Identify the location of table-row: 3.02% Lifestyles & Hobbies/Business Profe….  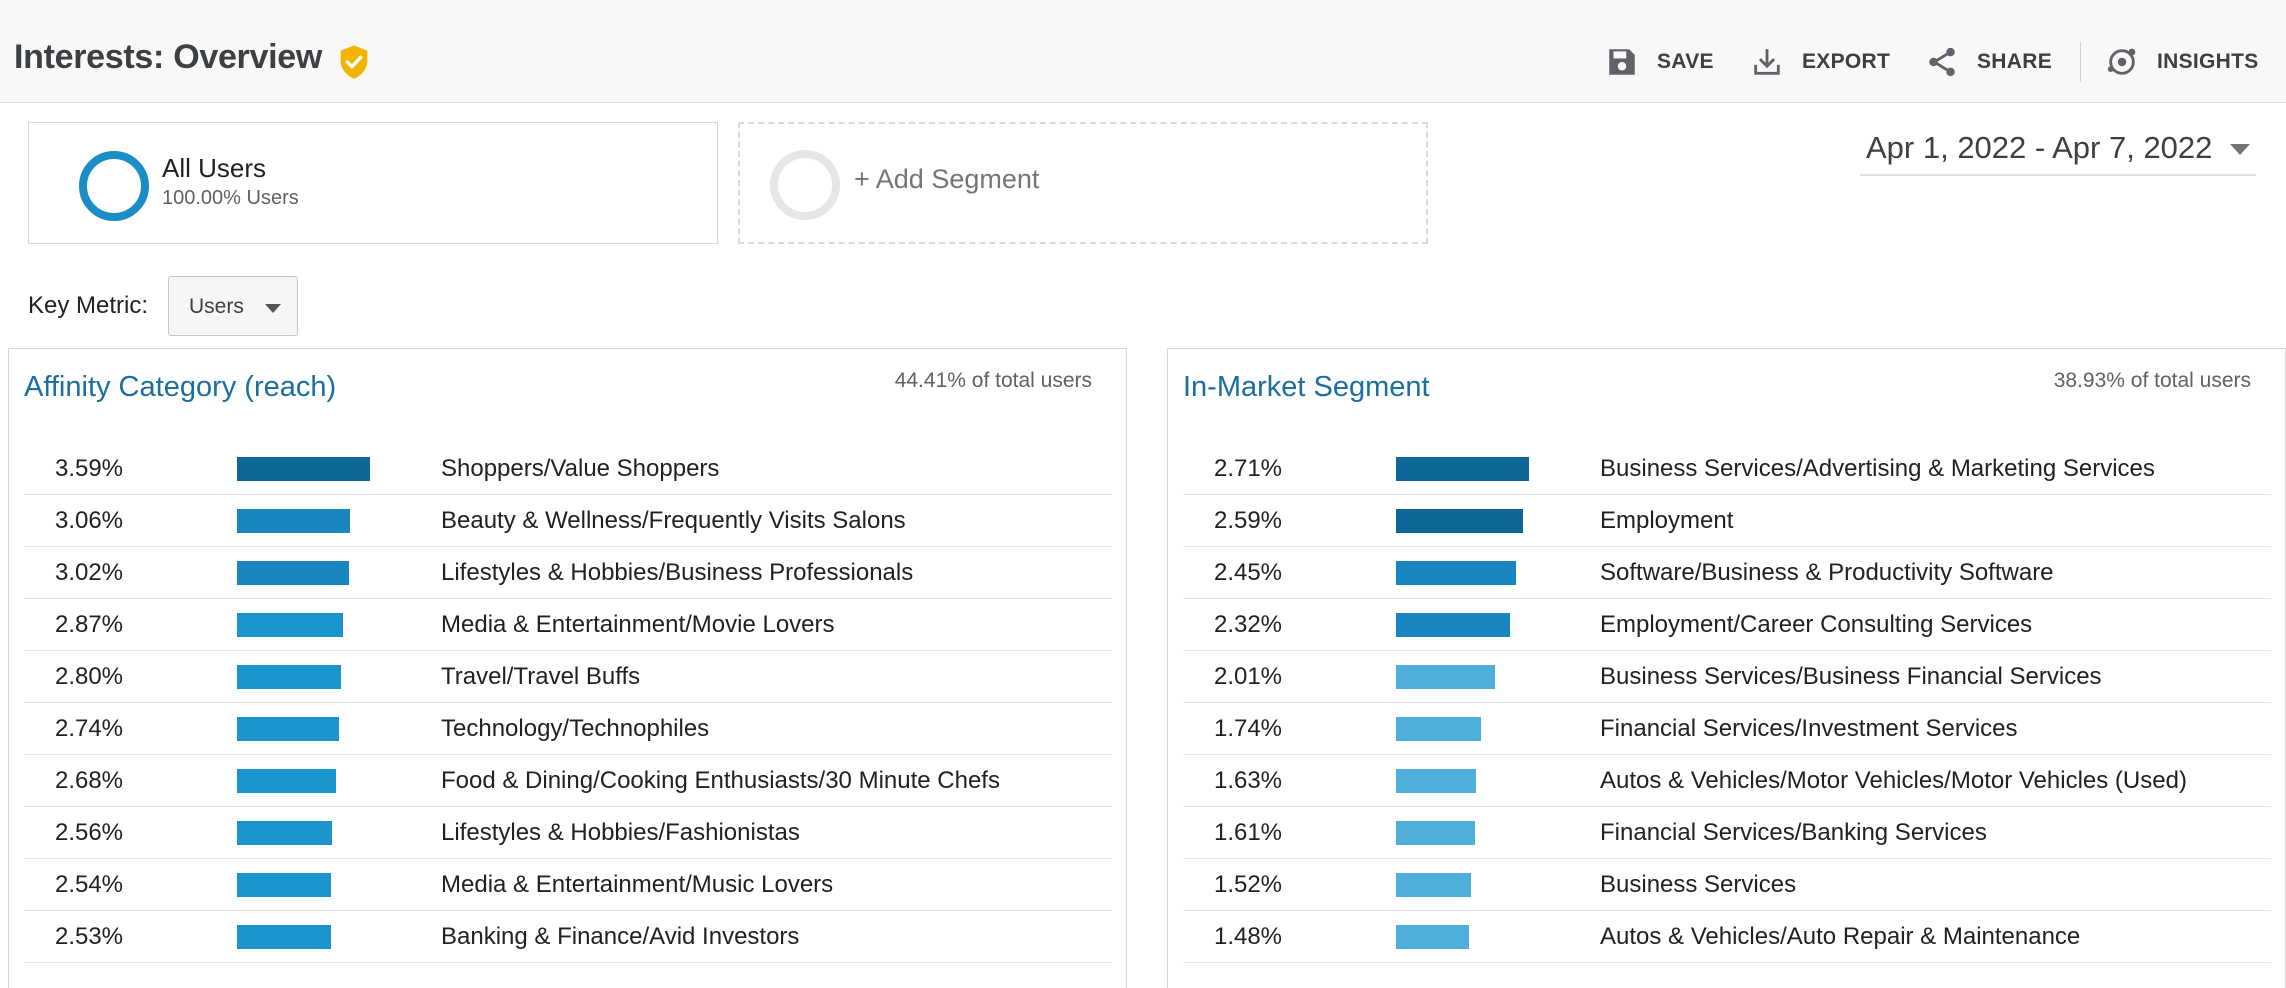
(568, 573).